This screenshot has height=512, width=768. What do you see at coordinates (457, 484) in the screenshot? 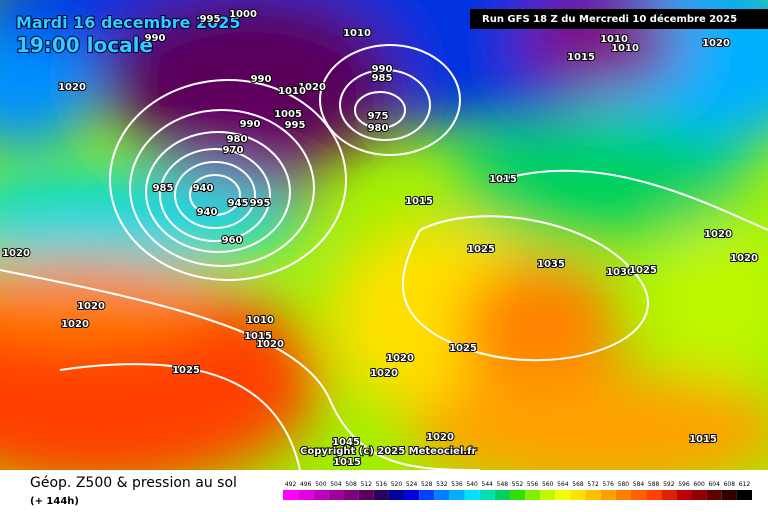
I see `scale-label: 536` at bounding box center [457, 484].